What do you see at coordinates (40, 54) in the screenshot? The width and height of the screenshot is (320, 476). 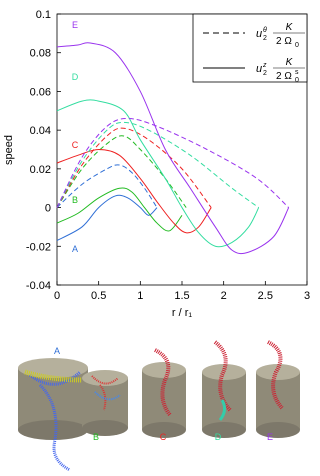 I see `y-tick-label: 0.08` at bounding box center [40, 54].